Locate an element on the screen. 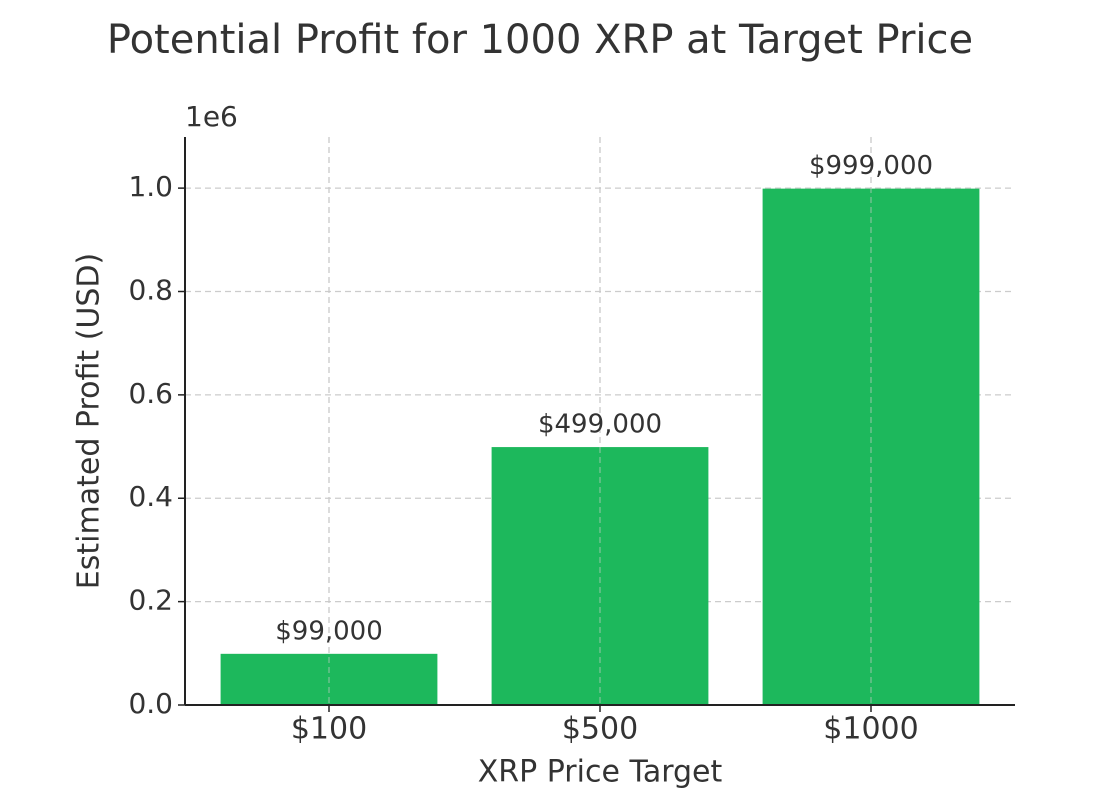 The height and width of the screenshot is (800, 1100). y-tick-label: 1.0 is located at coordinates (150, 186).